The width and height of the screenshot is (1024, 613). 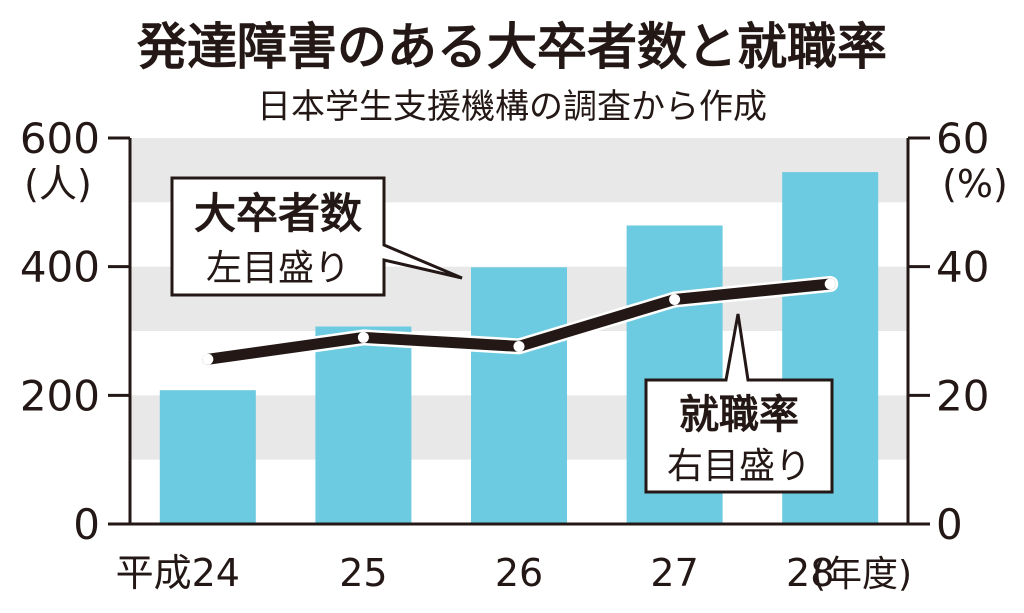 I want to click on left-tick-label: 400, so click(x=60, y=267).